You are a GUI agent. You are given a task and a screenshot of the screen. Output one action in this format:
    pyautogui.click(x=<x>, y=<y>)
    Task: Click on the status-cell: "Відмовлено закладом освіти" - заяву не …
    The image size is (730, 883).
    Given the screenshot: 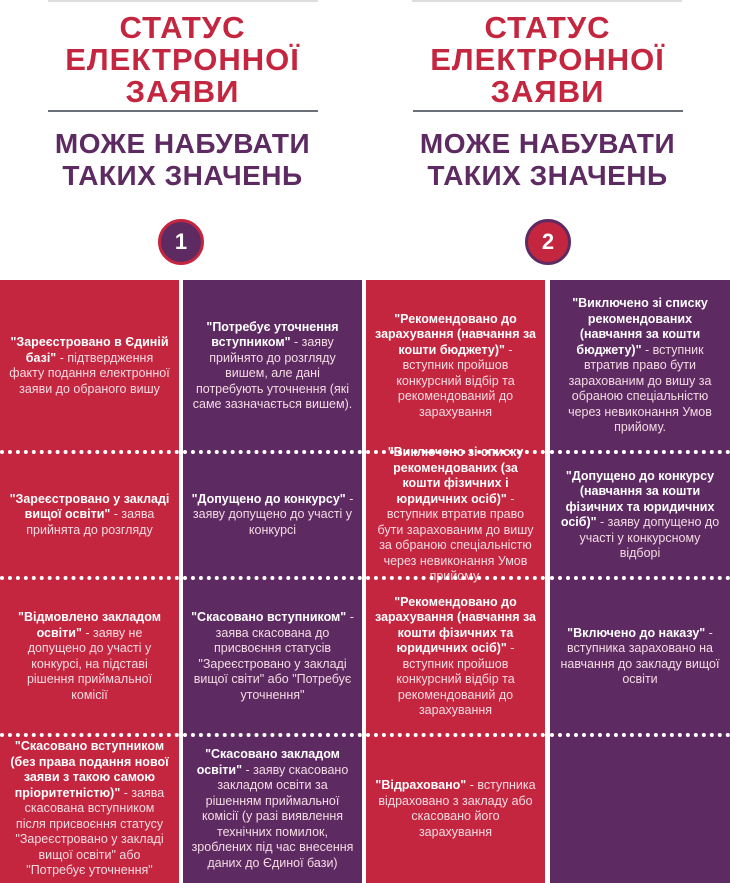 What is the action you would take?
    pyautogui.click(x=89, y=656)
    